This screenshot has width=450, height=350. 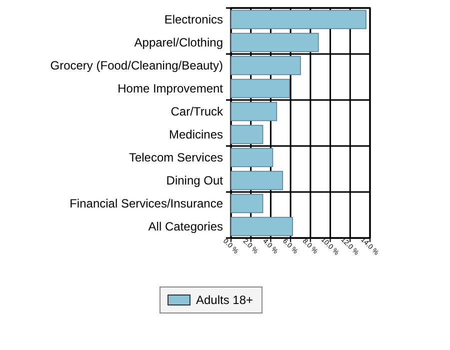 What do you see at coordinates (185, 227) in the screenshot?
I see `y-tick-label: All Categories` at bounding box center [185, 227].